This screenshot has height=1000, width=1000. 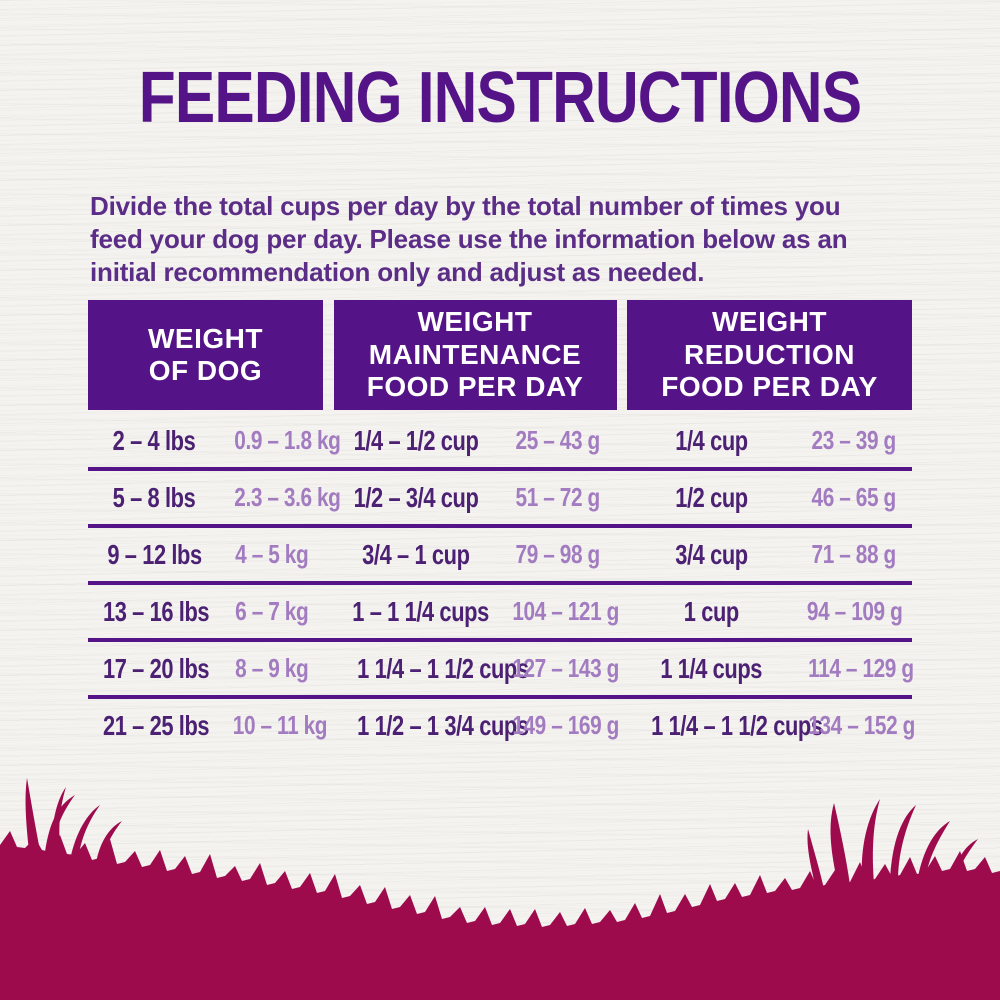 I want to click on reduction-cups-cell: 1 1/4 cups, so click(x=711, y=668).